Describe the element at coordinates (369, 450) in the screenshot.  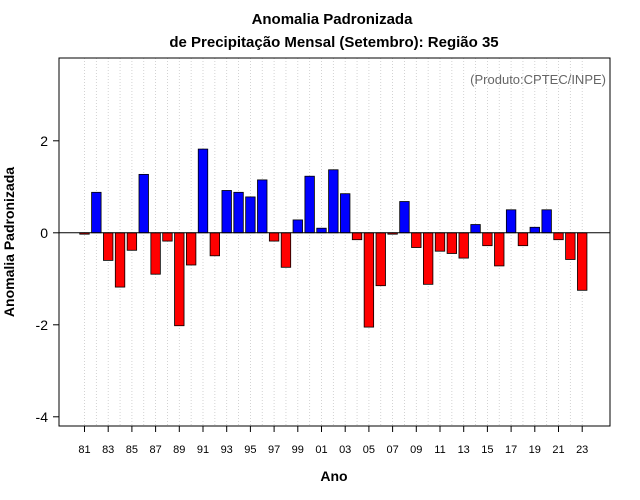
I see `x-tick-label: 05` at that location.